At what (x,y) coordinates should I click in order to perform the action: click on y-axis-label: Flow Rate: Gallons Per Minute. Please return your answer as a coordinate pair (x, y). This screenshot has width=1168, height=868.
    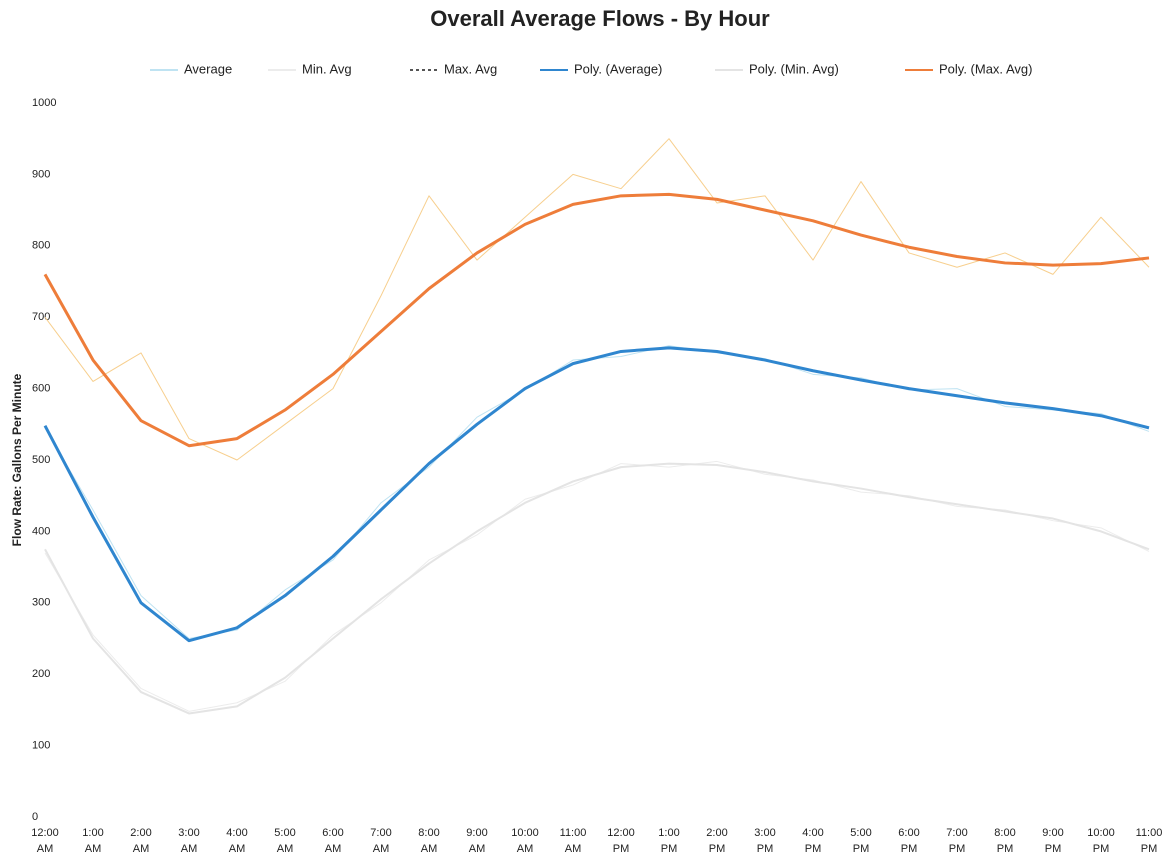
    Looking at the image, I should click on (17, 459).